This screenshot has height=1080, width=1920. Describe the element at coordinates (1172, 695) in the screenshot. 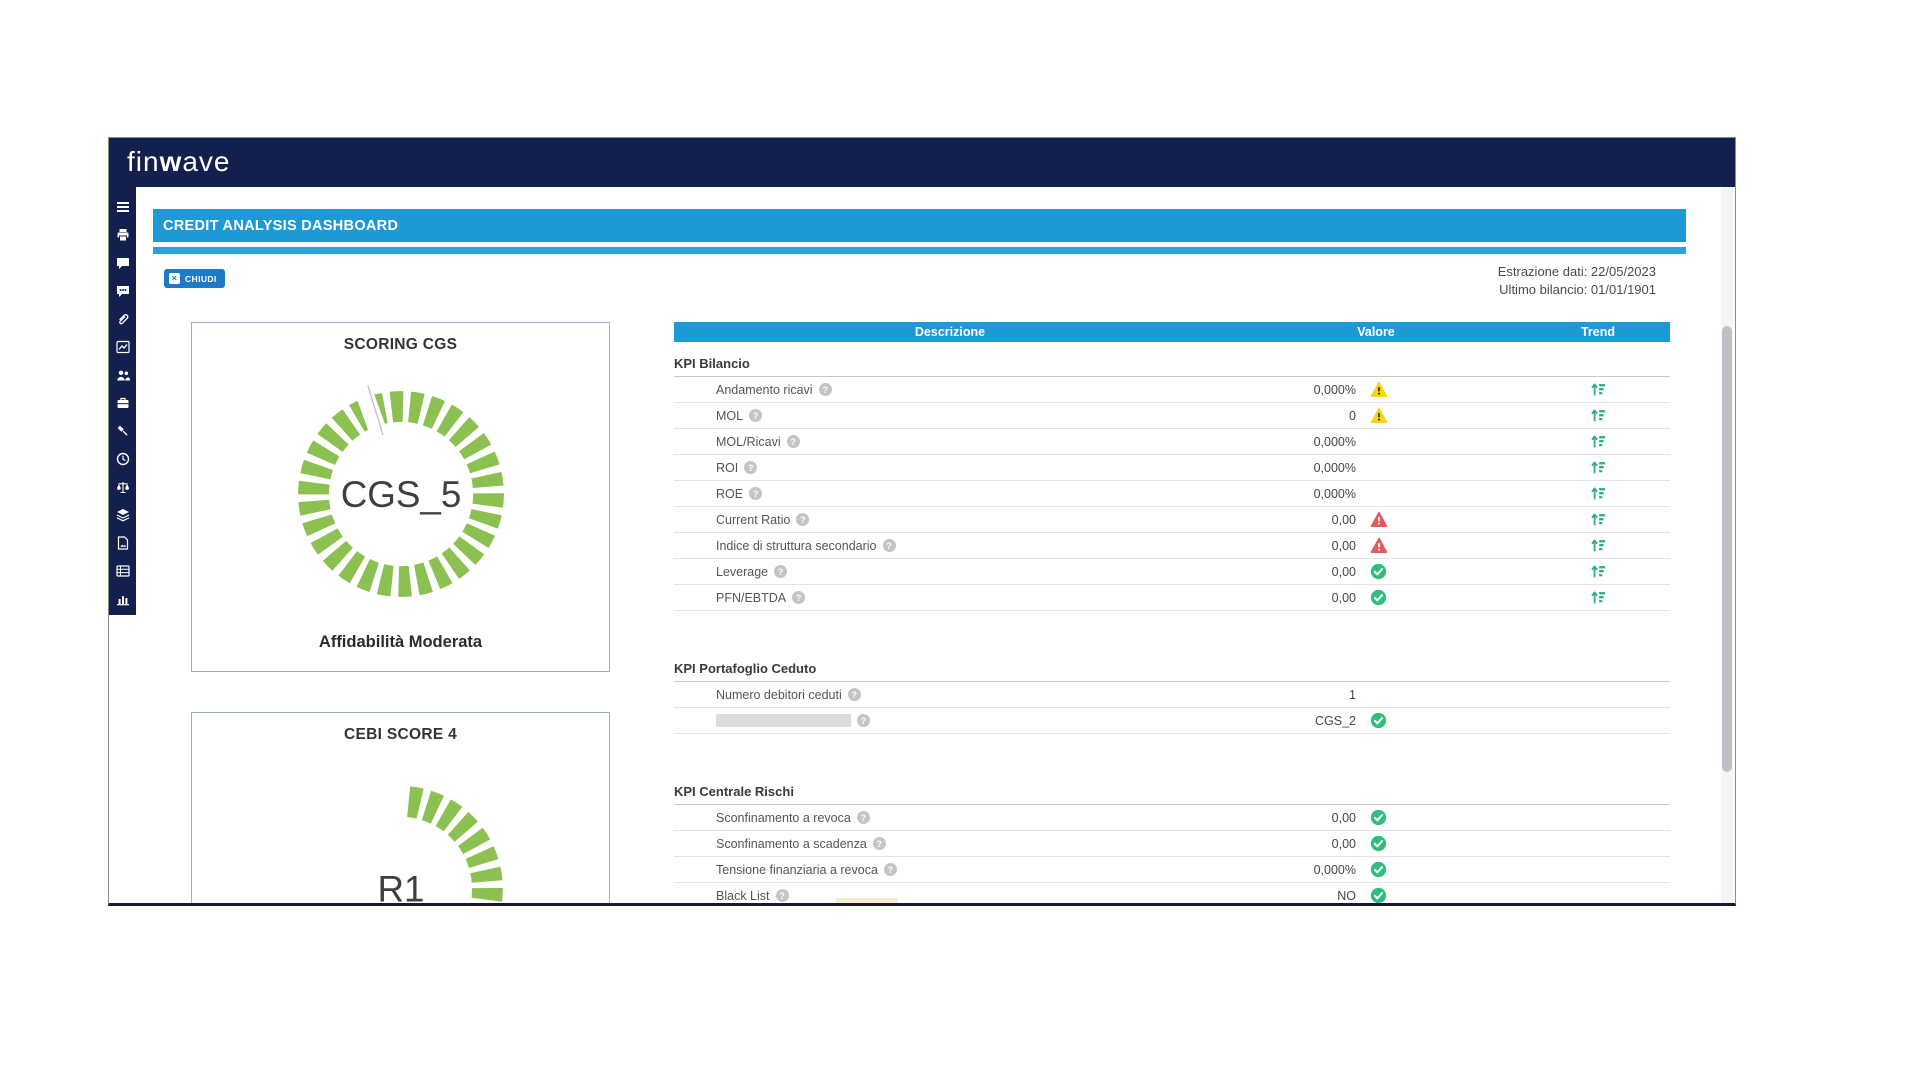

I see `table-row: Numero debitori ceduti? 1` at that location.